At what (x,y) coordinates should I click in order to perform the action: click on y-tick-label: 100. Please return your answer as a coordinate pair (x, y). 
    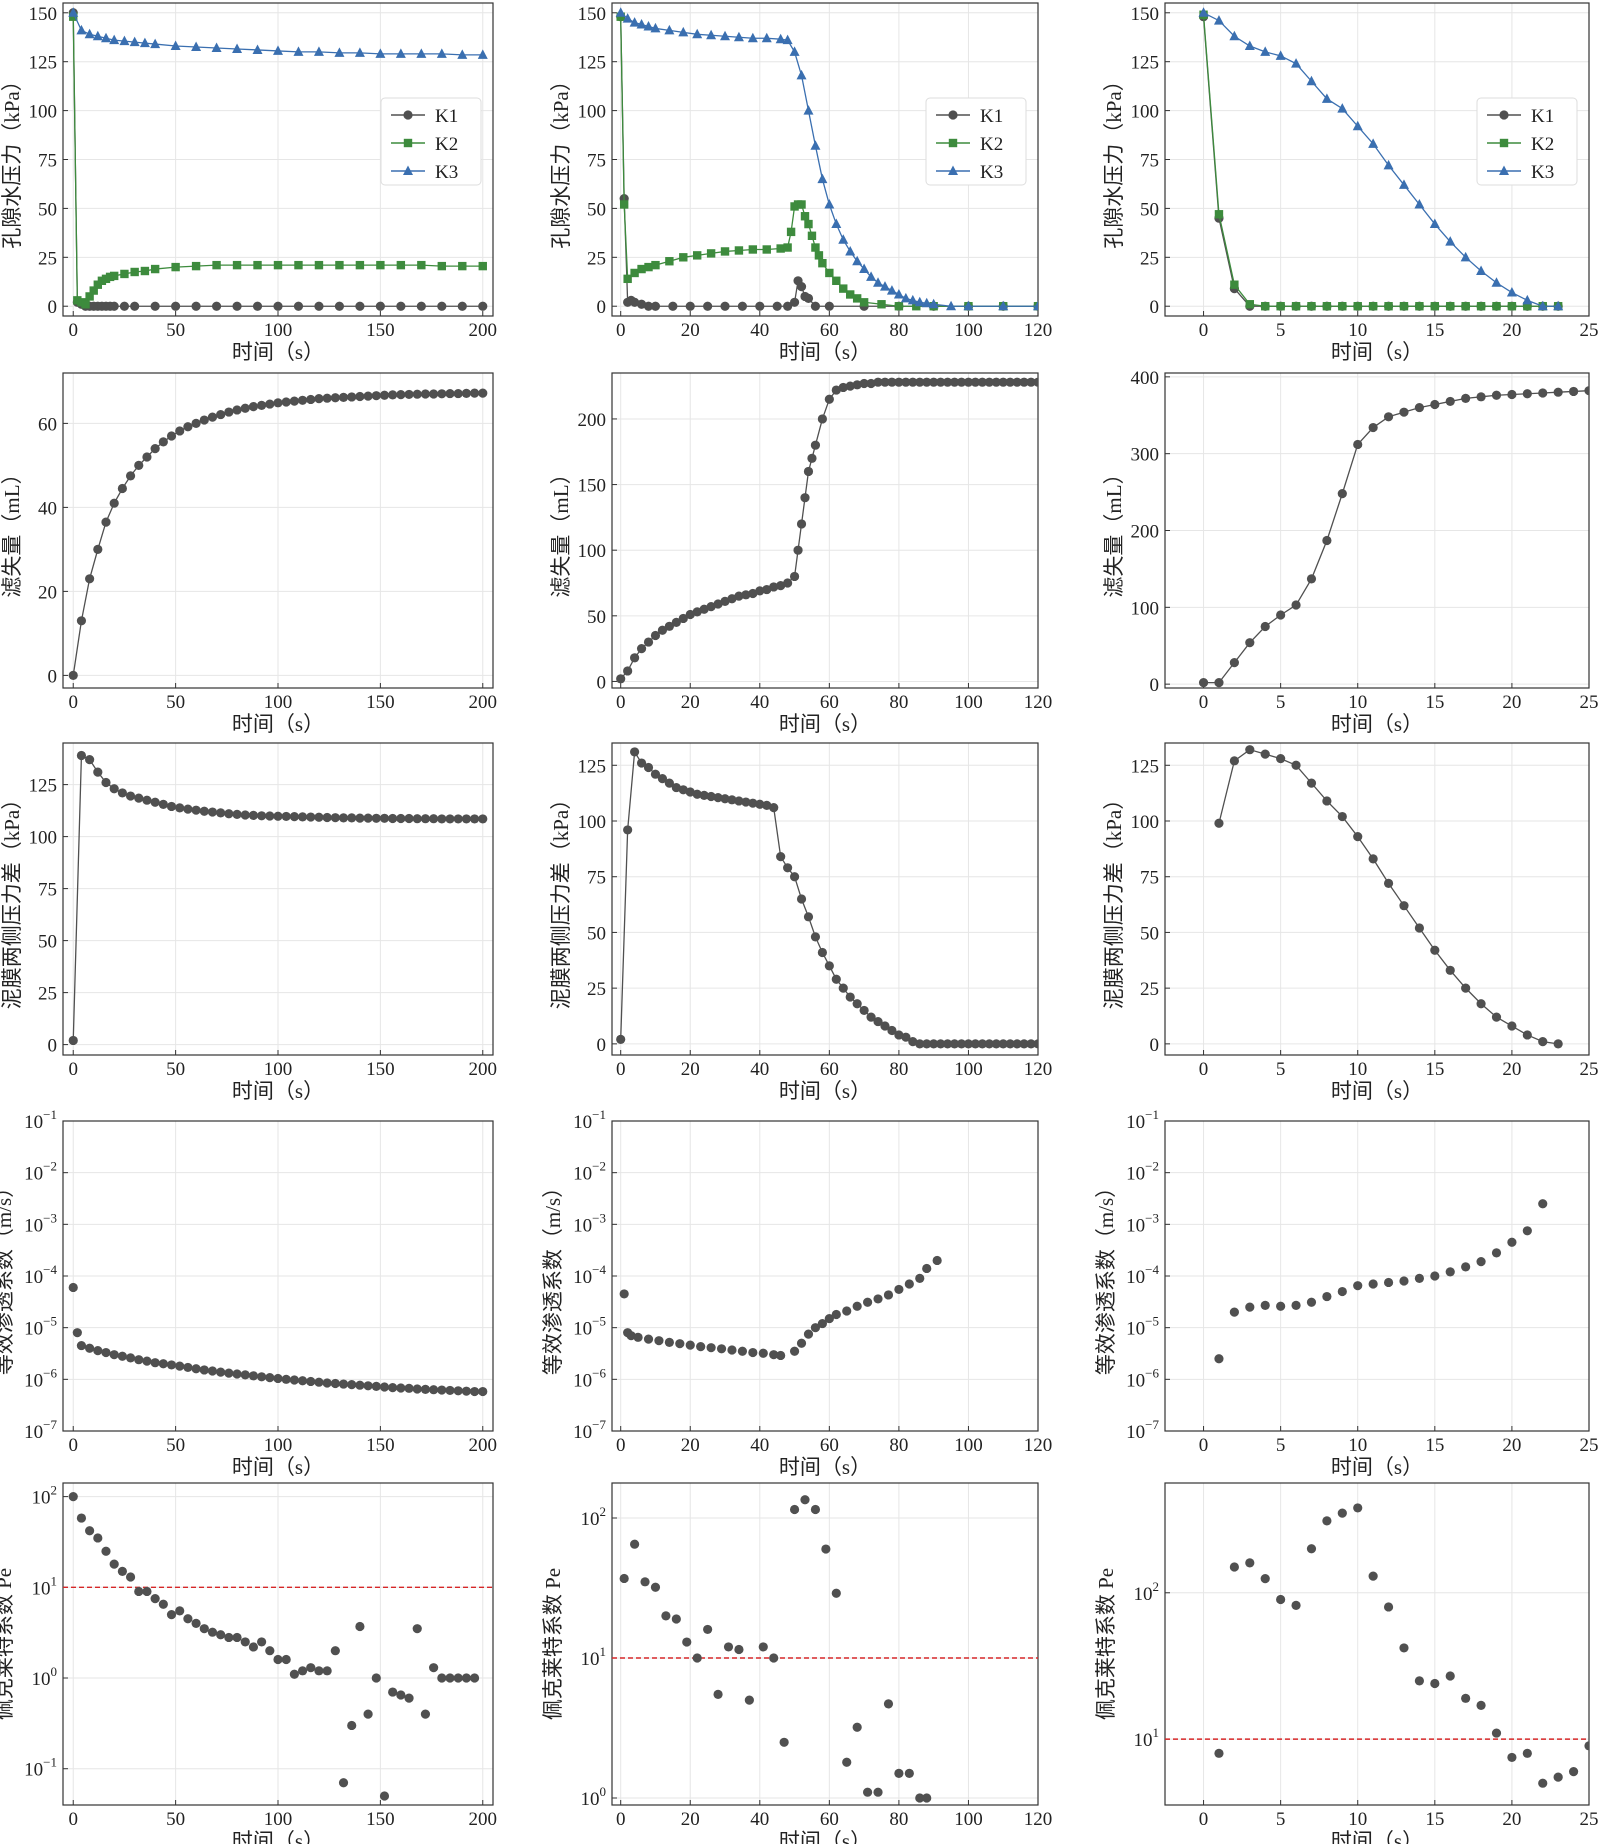
    Looking at the image, I should click on (1145, 608).